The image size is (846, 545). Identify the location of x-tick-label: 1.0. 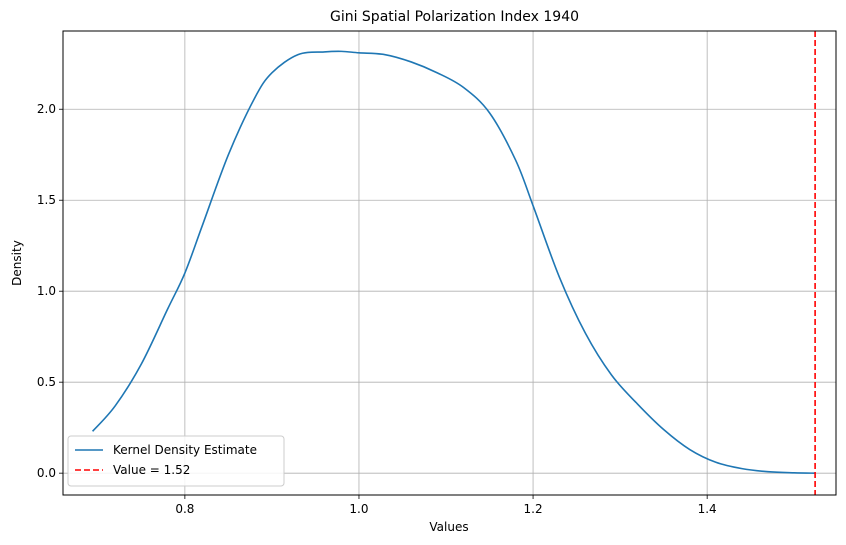
(358, 509).